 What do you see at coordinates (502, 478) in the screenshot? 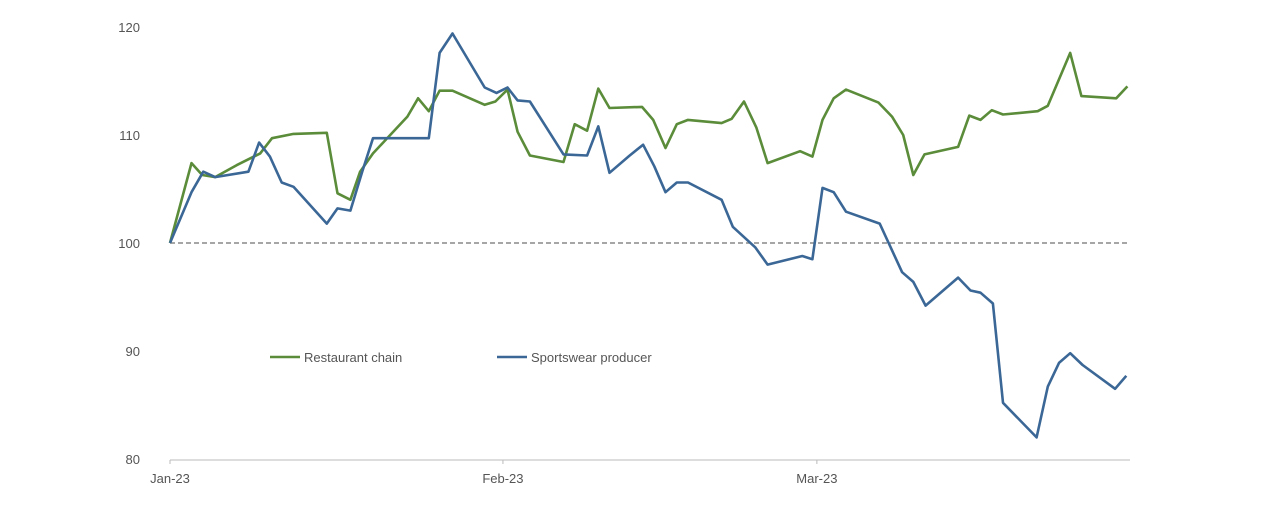
I see `x-tick-label: Feb-23` at bounding box center [502, 478].